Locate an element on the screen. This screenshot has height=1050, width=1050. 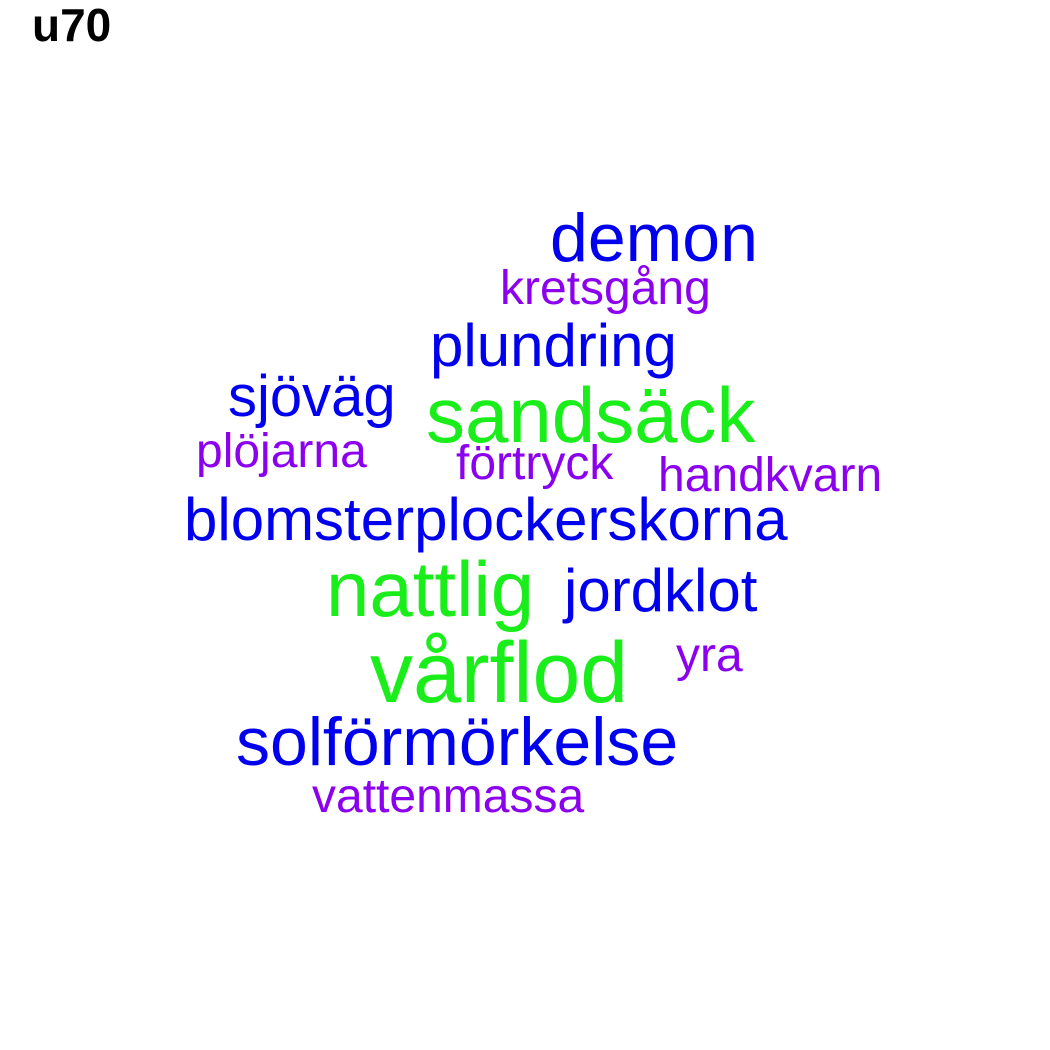
word-nattlig: nattlig is located at coordinates (430, 589).